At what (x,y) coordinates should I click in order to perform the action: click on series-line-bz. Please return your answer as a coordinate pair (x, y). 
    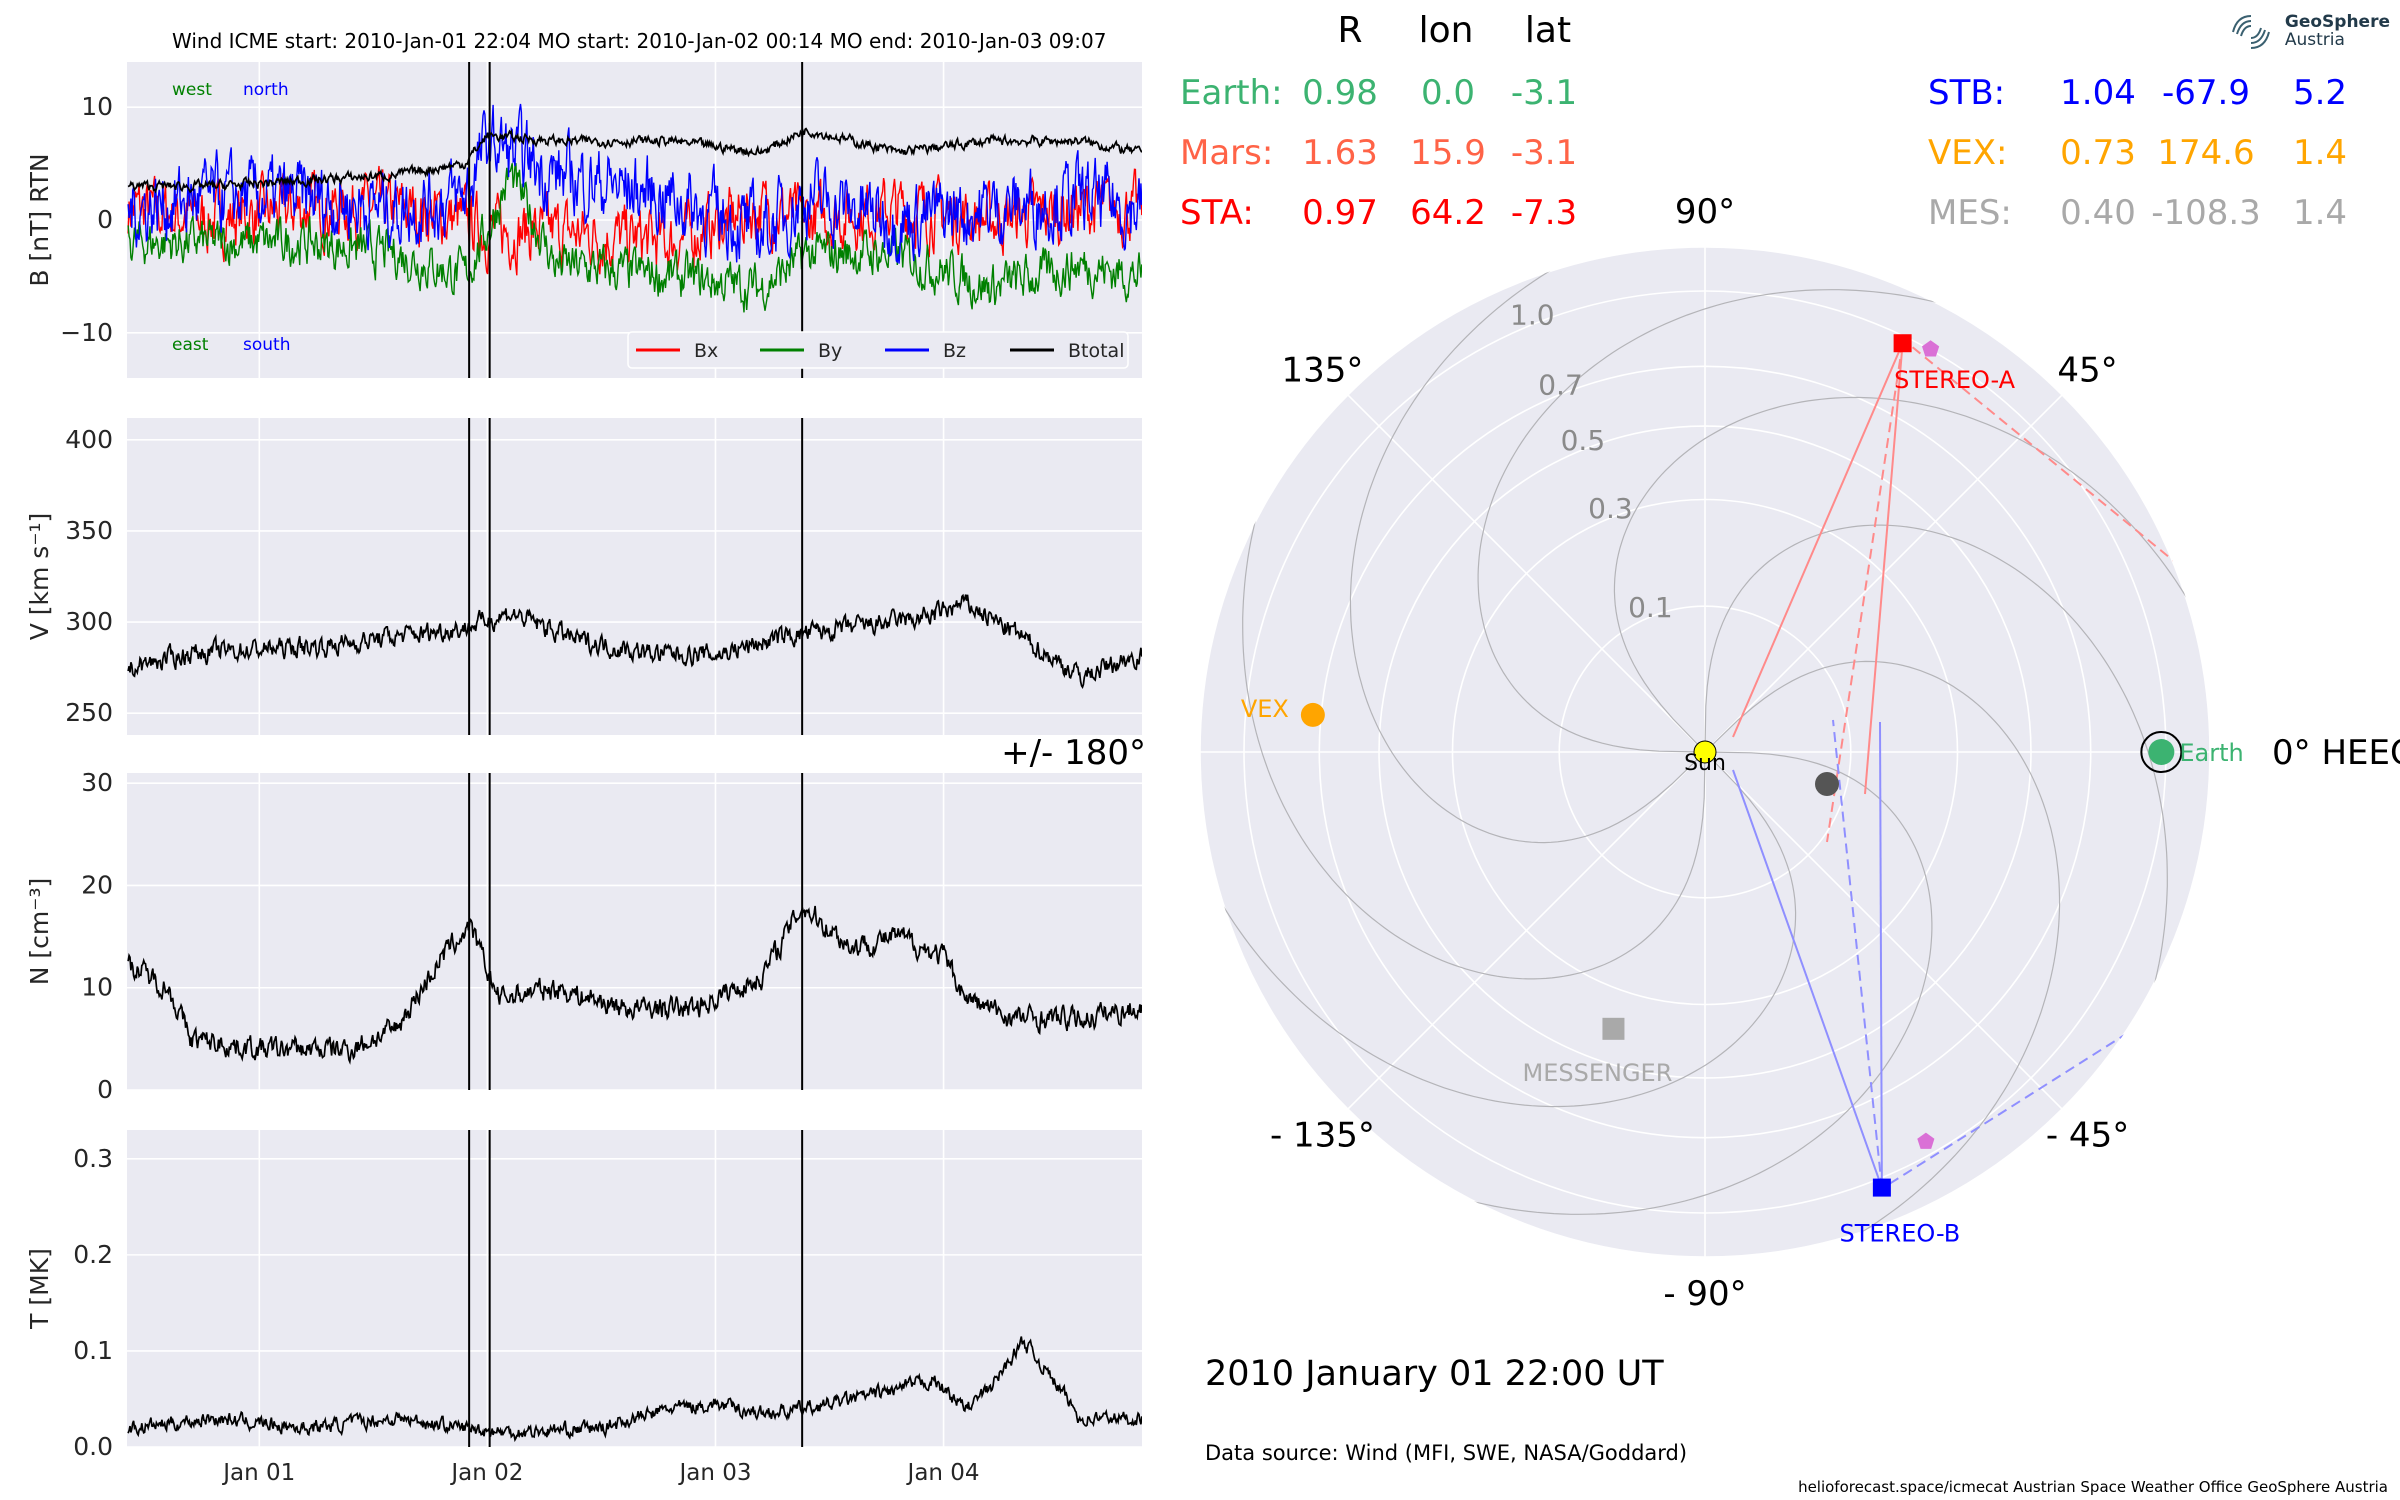
    Looking at the image, I should click on (634, 183).